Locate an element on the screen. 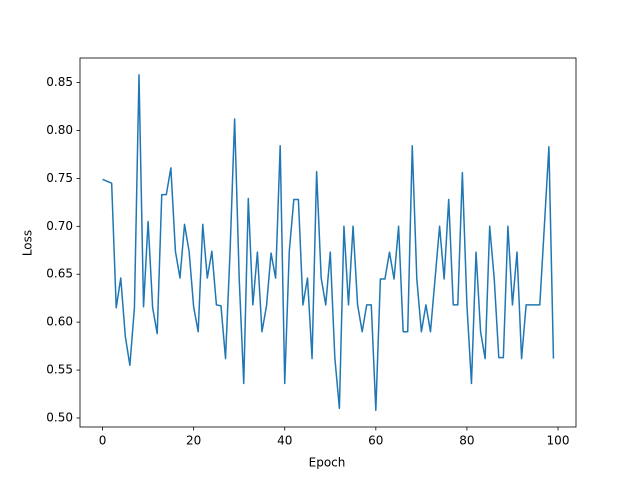 This screenshot has height=484, width=640. y-tick-label: 0.80 is located at coordinates (59, 130).